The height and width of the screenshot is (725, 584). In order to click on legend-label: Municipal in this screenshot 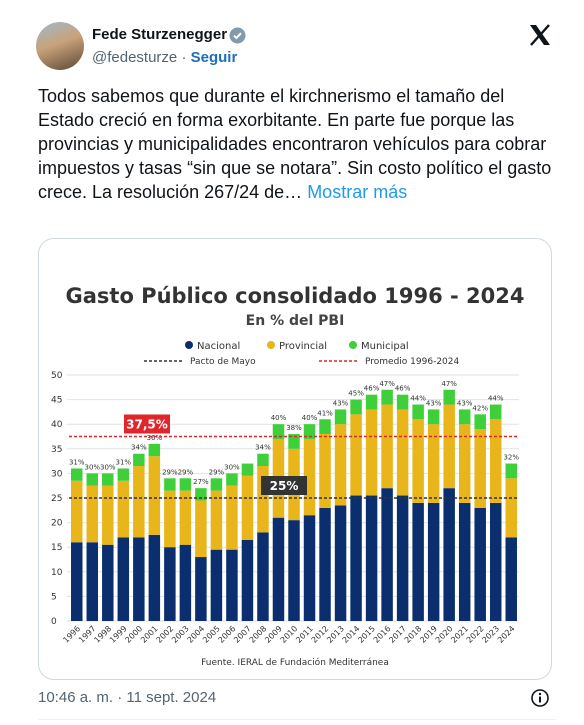, I will do `click(385, 346)`.